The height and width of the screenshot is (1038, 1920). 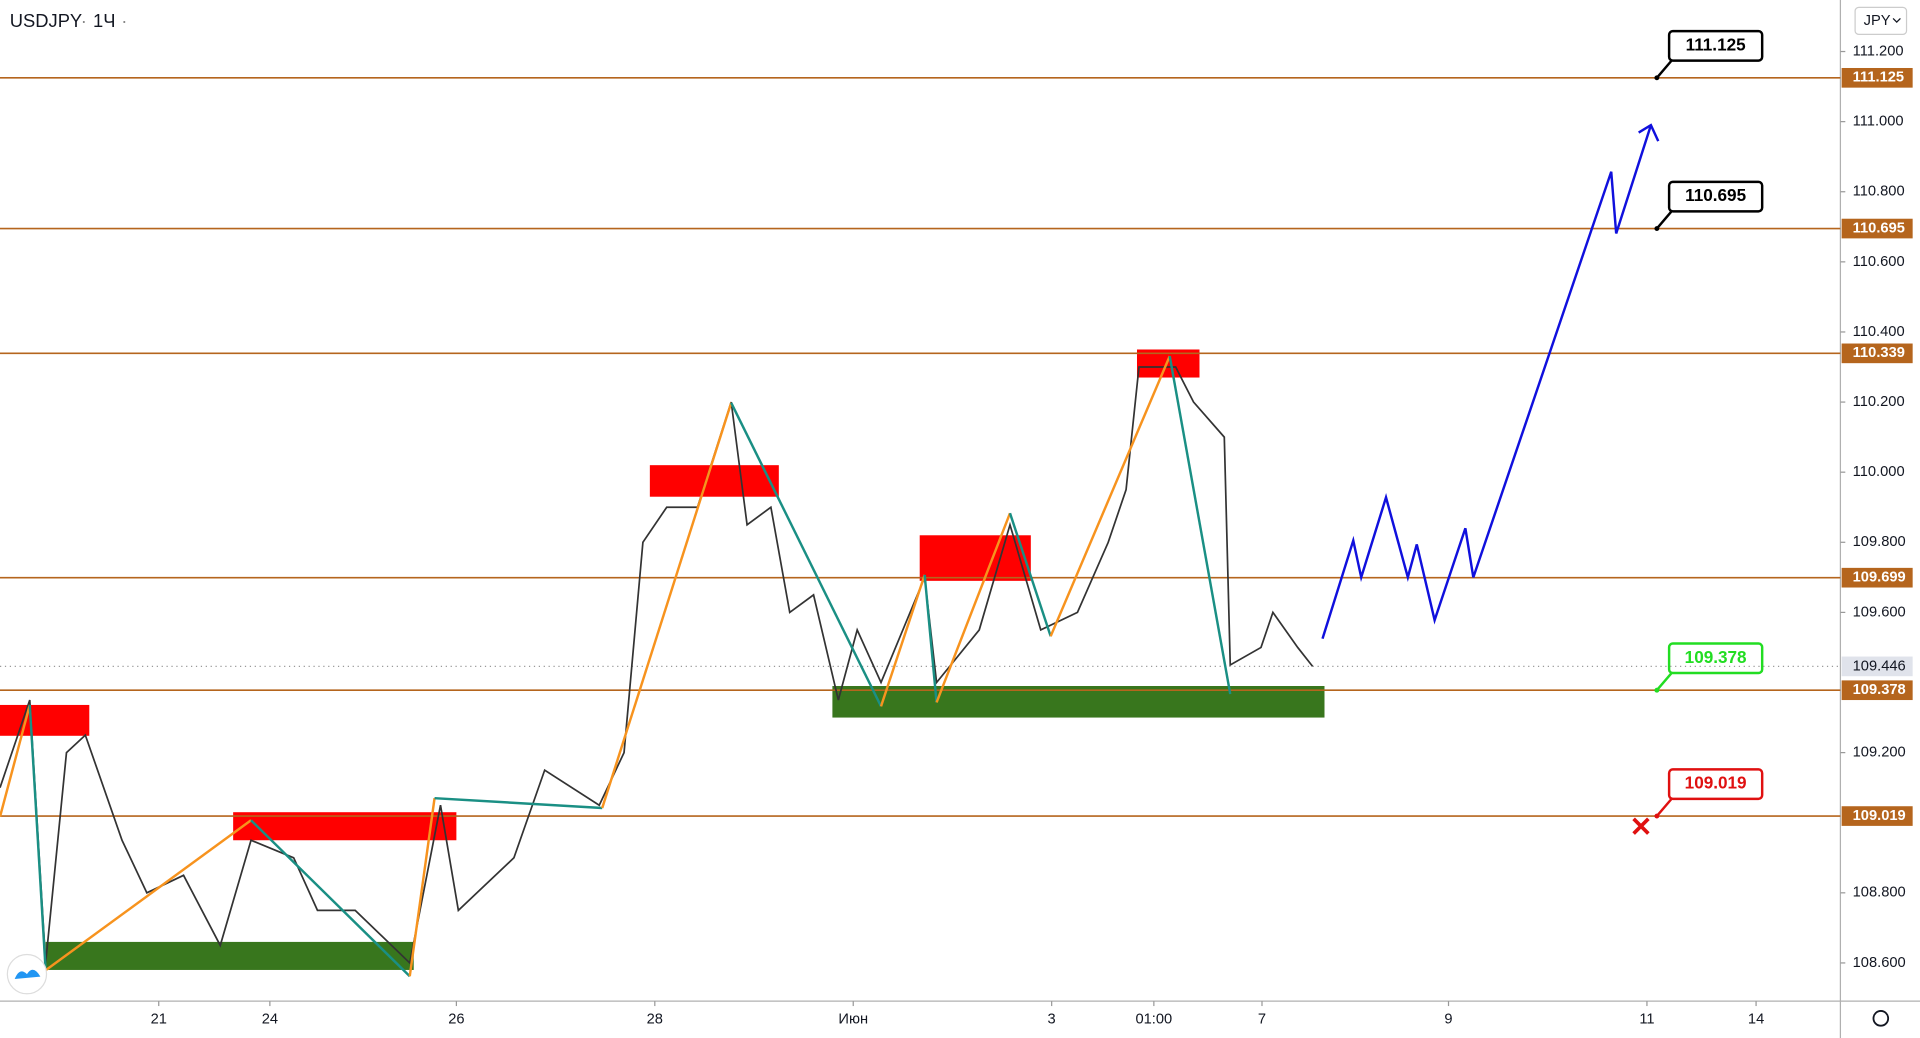 What do you see at coordinates (1878, 122) in the screenshot?
I see `y-tick-label: 111.000` at bounding box center [1878, 122].